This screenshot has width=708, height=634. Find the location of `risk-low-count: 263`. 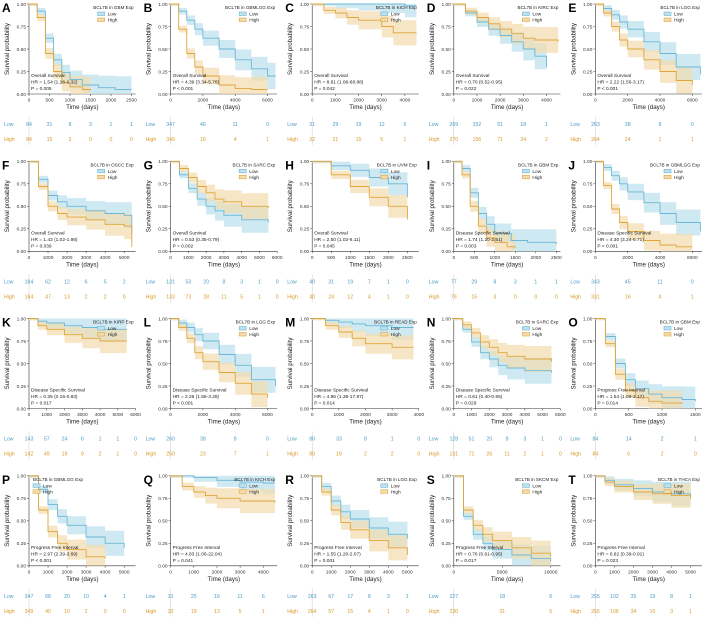

risk-low-count: 263 is located at coordinates (312, 597).